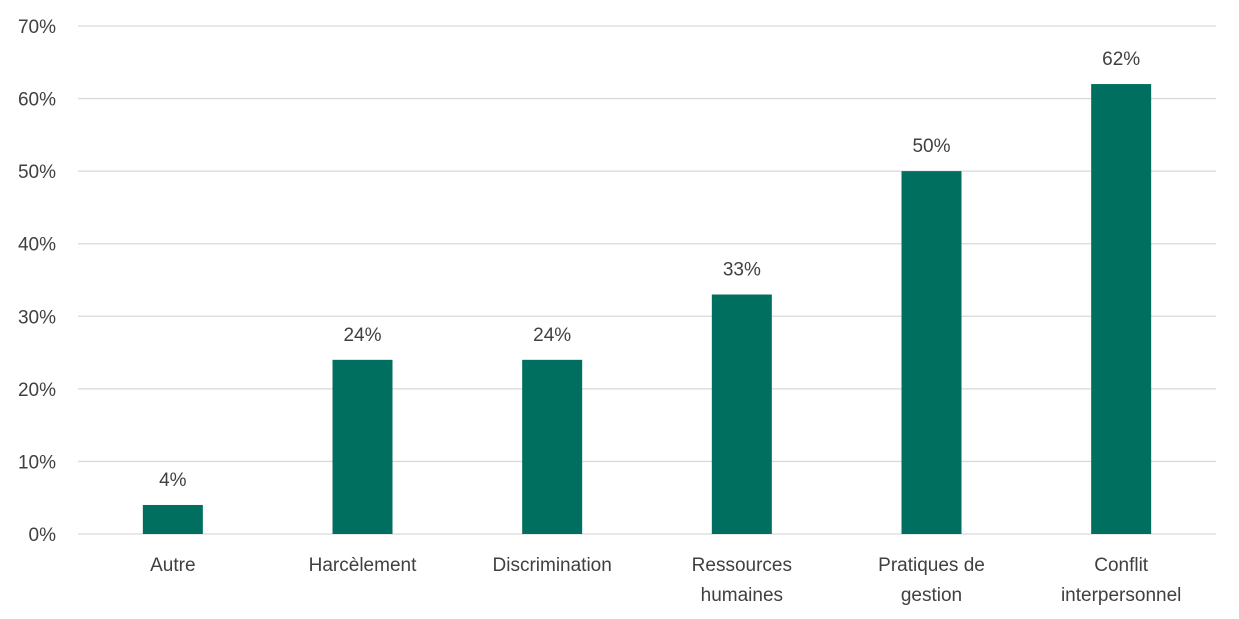  I want to click on y-tick-label: 60%, so click(37, 100).